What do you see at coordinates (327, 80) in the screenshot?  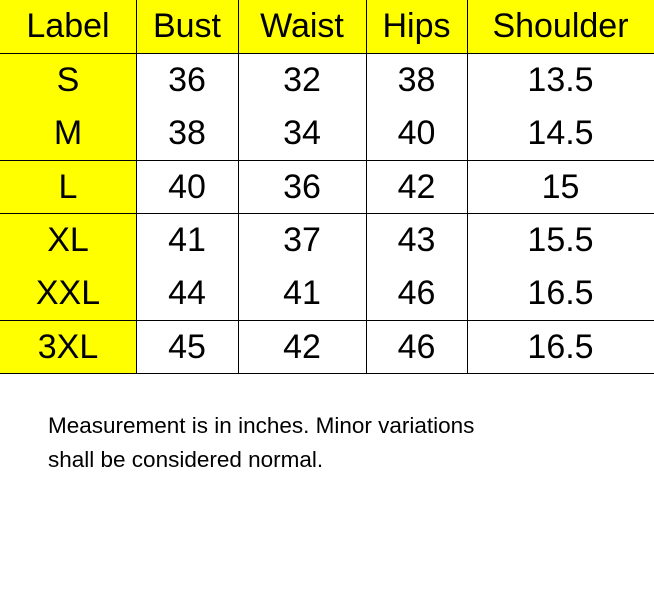 I see `table-row: S 36 32 38 13.5` at bounding box center [327, 80].